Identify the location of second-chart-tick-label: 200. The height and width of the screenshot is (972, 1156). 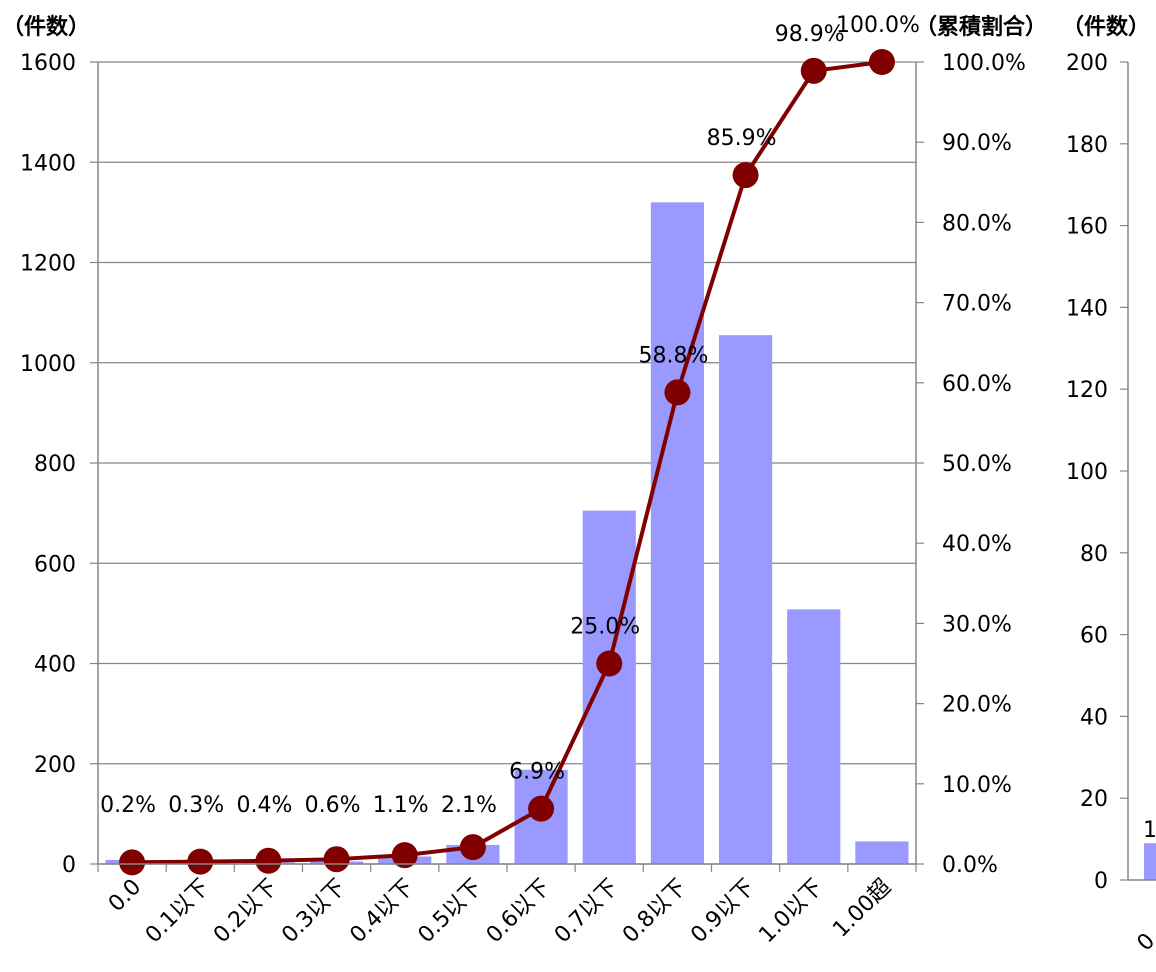
(1087, 63).